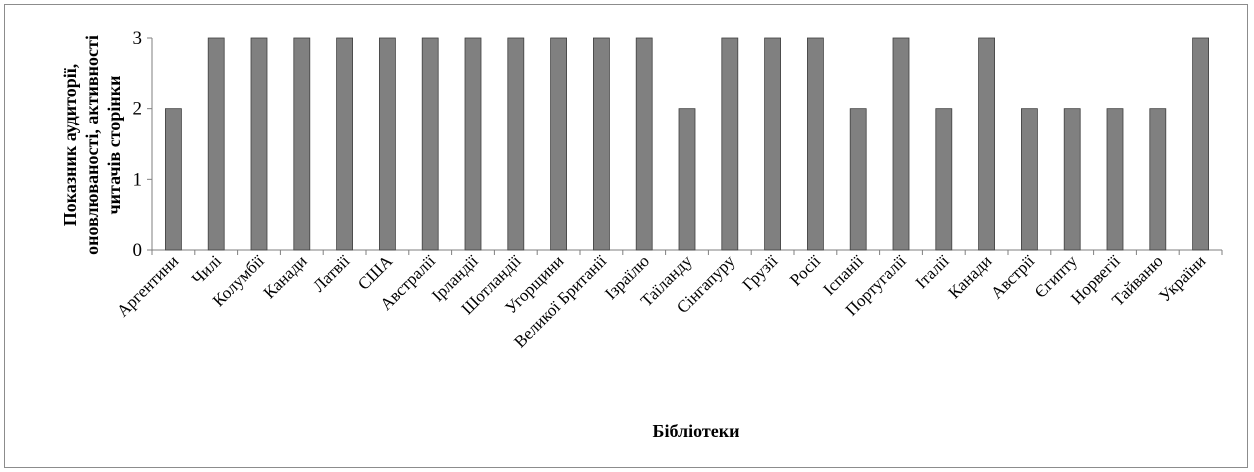  What do you see at coordinates (331, 273) in the screenshot?
I see `x-category-label: Латвії` at bounding box center [331, 273].